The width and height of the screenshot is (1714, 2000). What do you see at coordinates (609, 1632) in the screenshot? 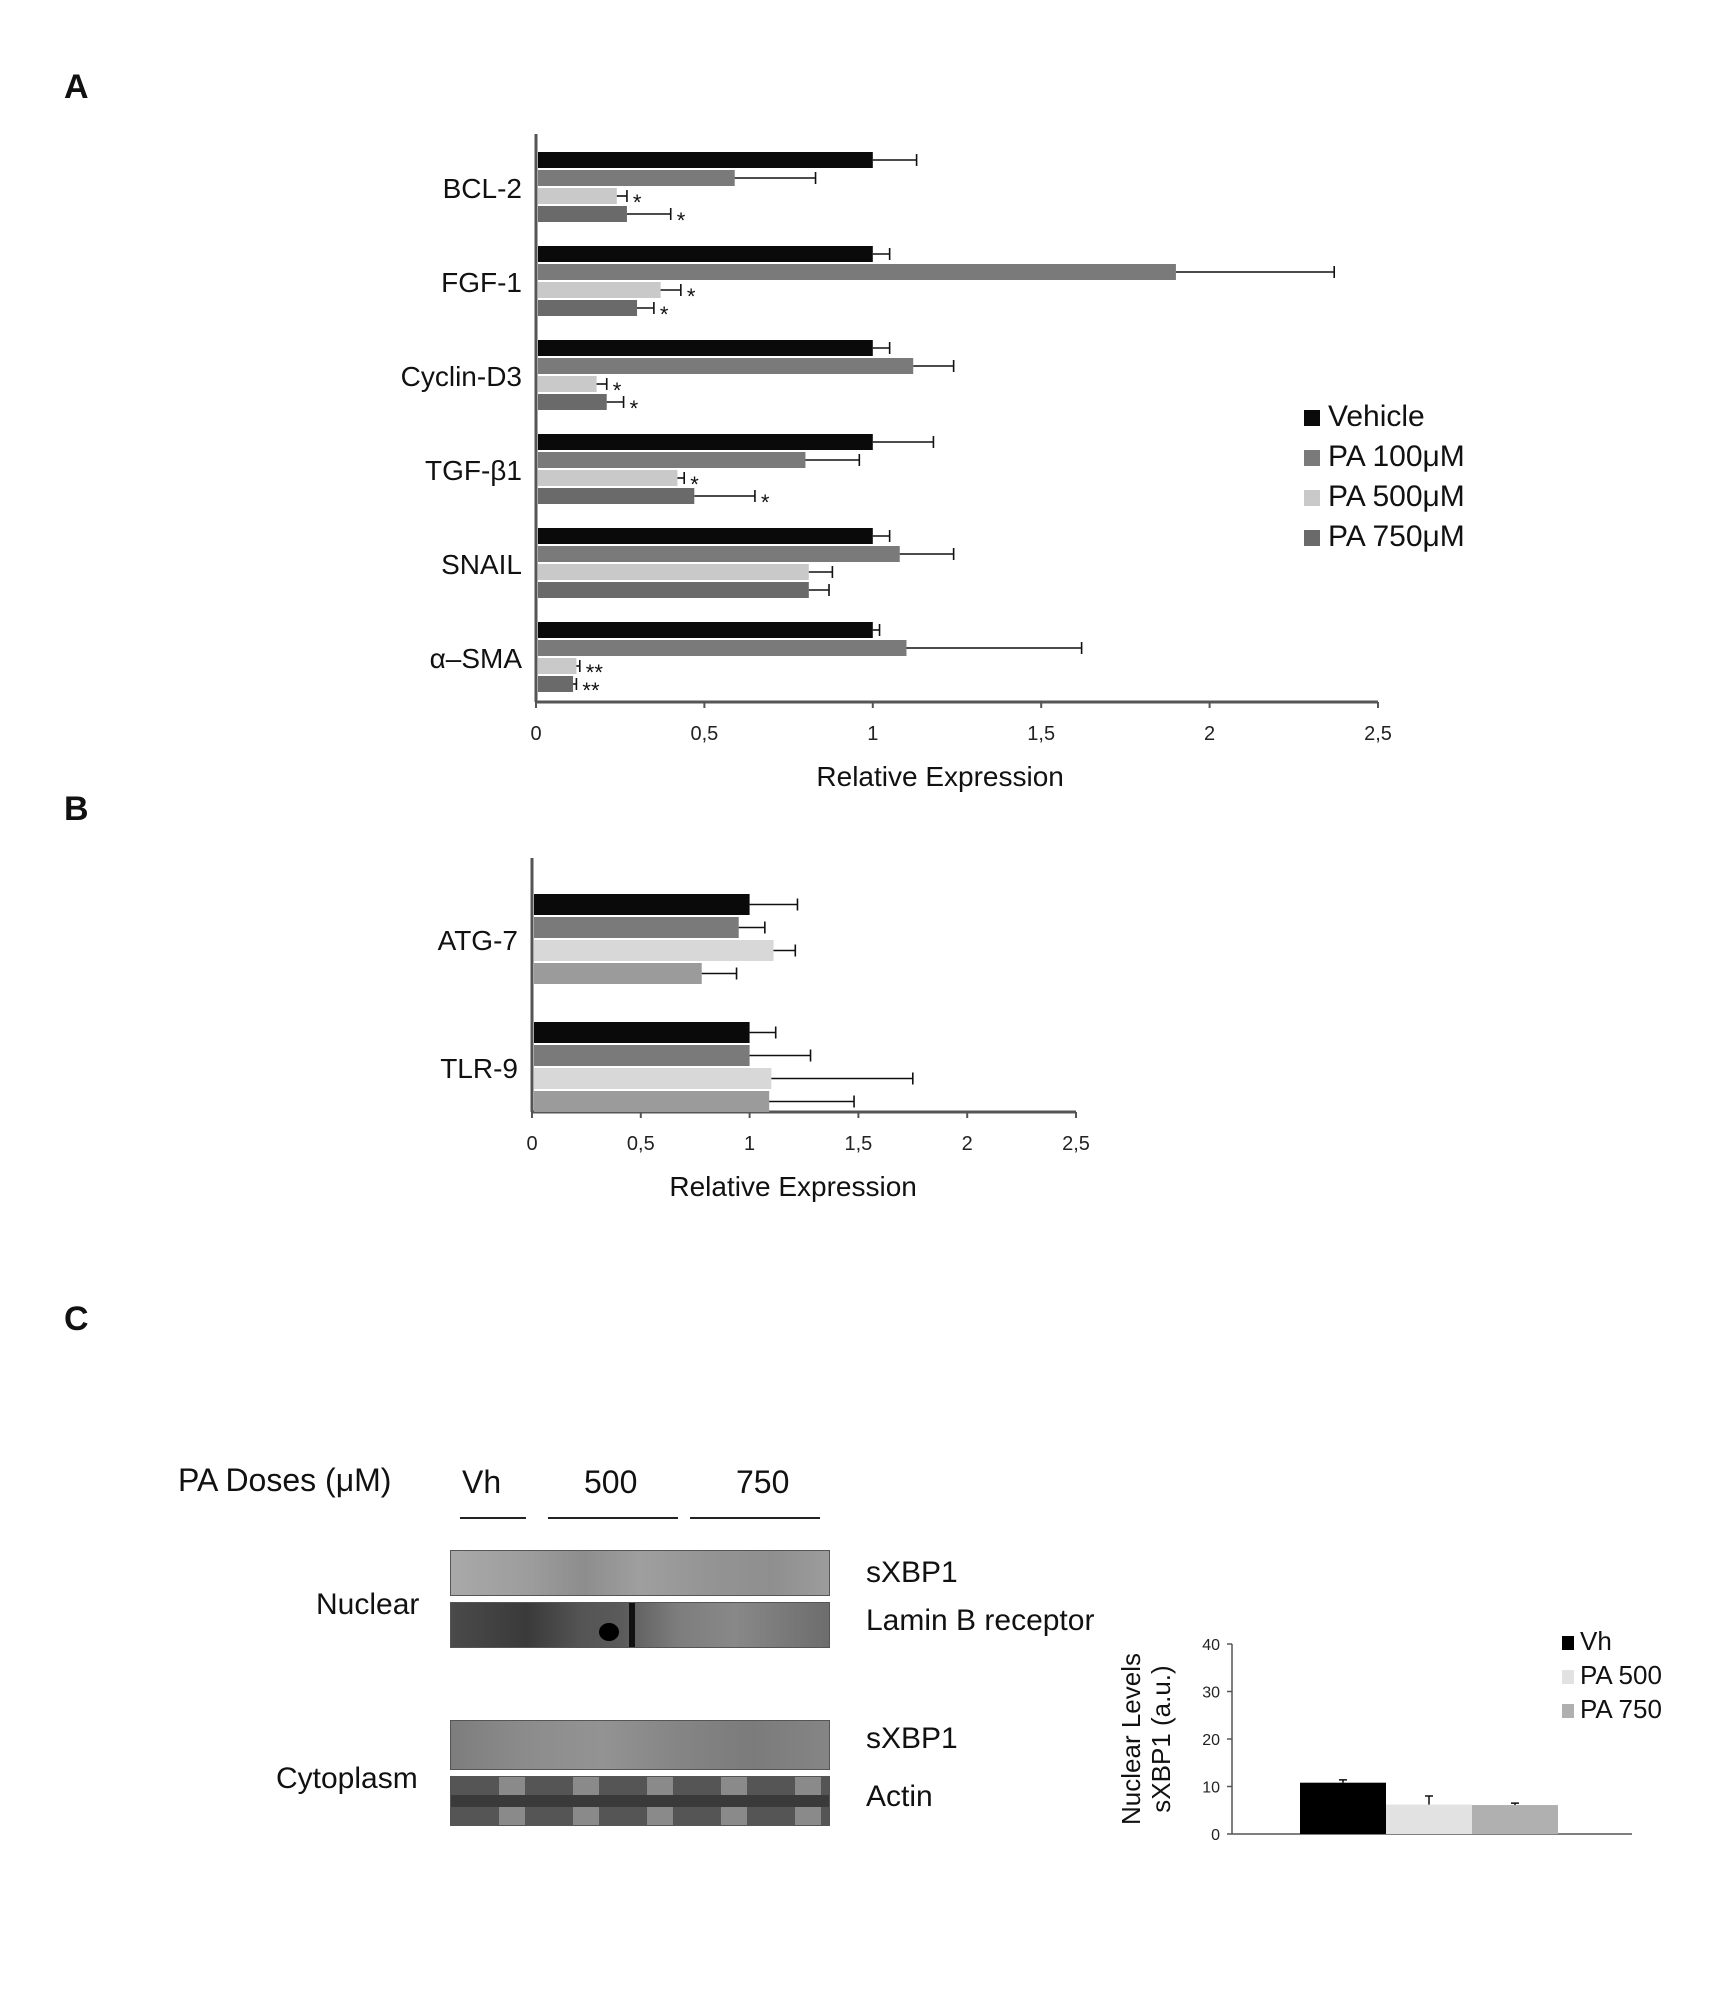
I see `blot-dark-spot` at bounding box center [609, 1632].